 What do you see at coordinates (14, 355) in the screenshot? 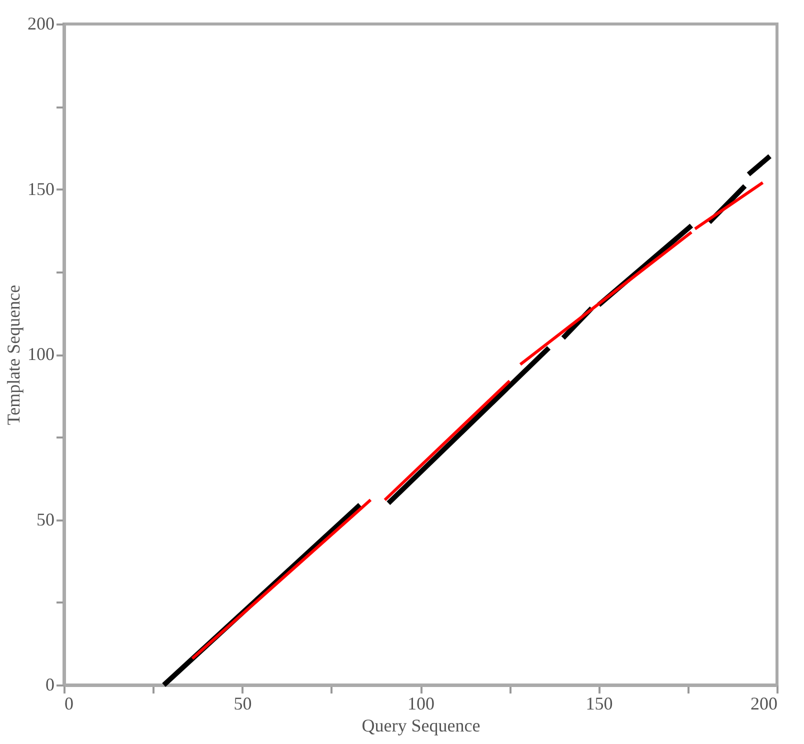
I see `y-axis-title: Template Sequence` at bounding box center [14, 355].